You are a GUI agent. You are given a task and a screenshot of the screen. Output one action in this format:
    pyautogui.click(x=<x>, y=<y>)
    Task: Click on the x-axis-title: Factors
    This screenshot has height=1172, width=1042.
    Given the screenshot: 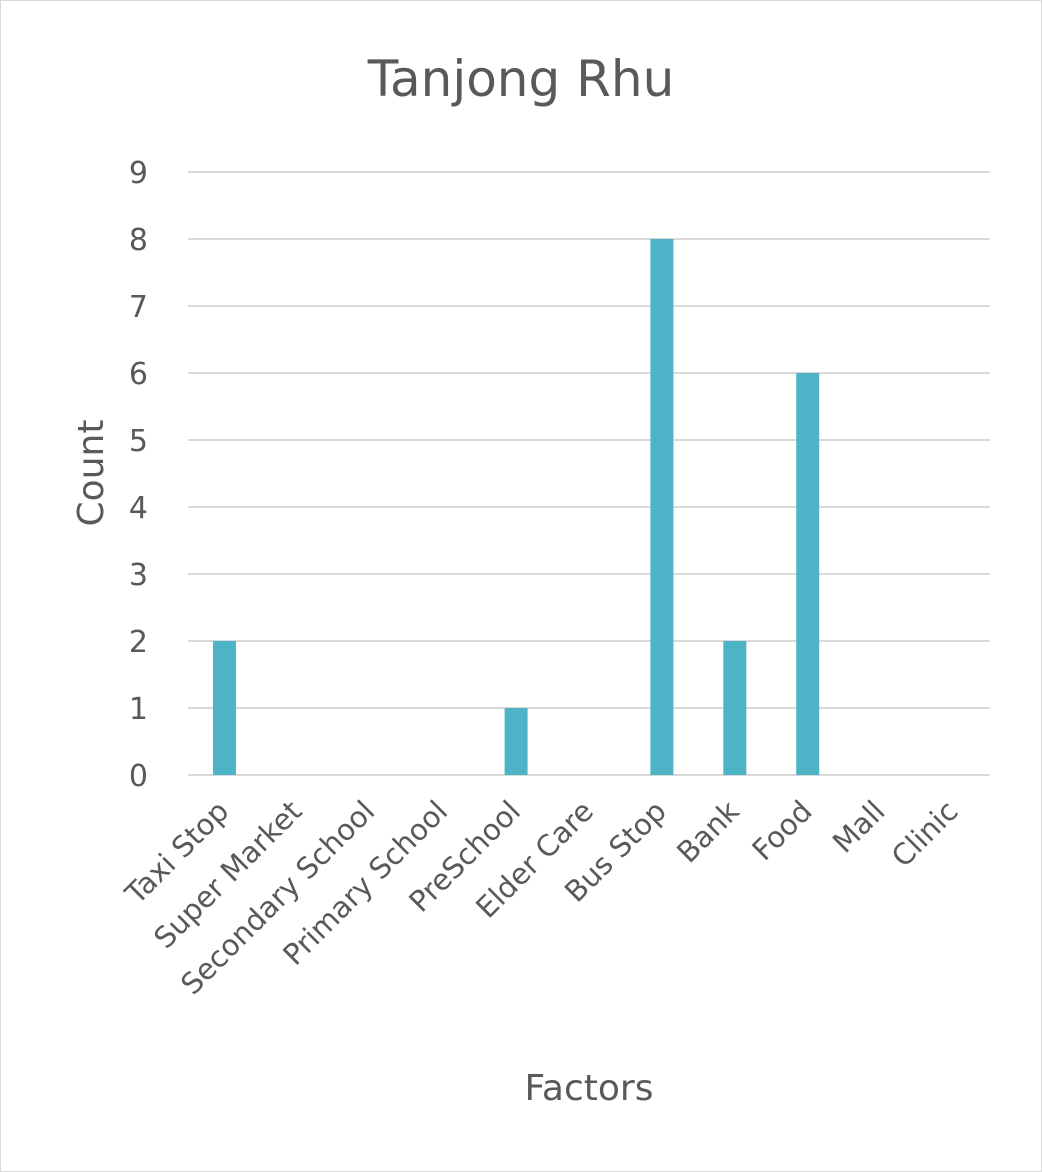 What is the action you would take?
    pyautogui.click(x=589, y=1088)
    